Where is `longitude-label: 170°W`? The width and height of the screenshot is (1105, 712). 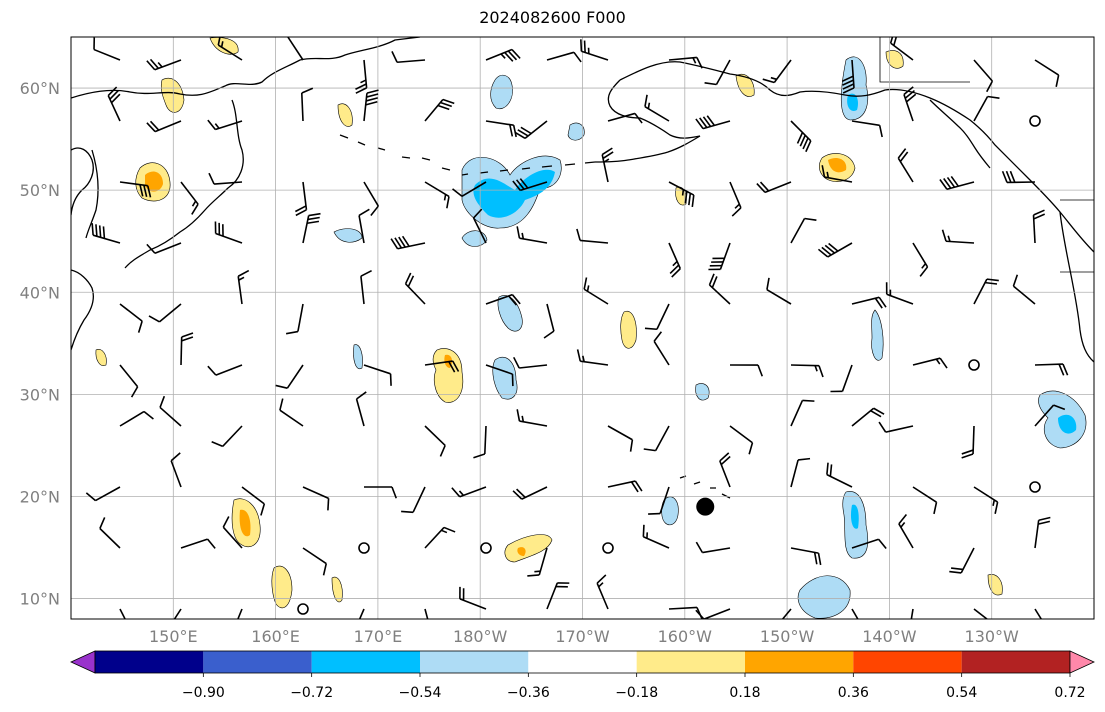 longitude-label: 170°W is located at coordinates (582, 636).